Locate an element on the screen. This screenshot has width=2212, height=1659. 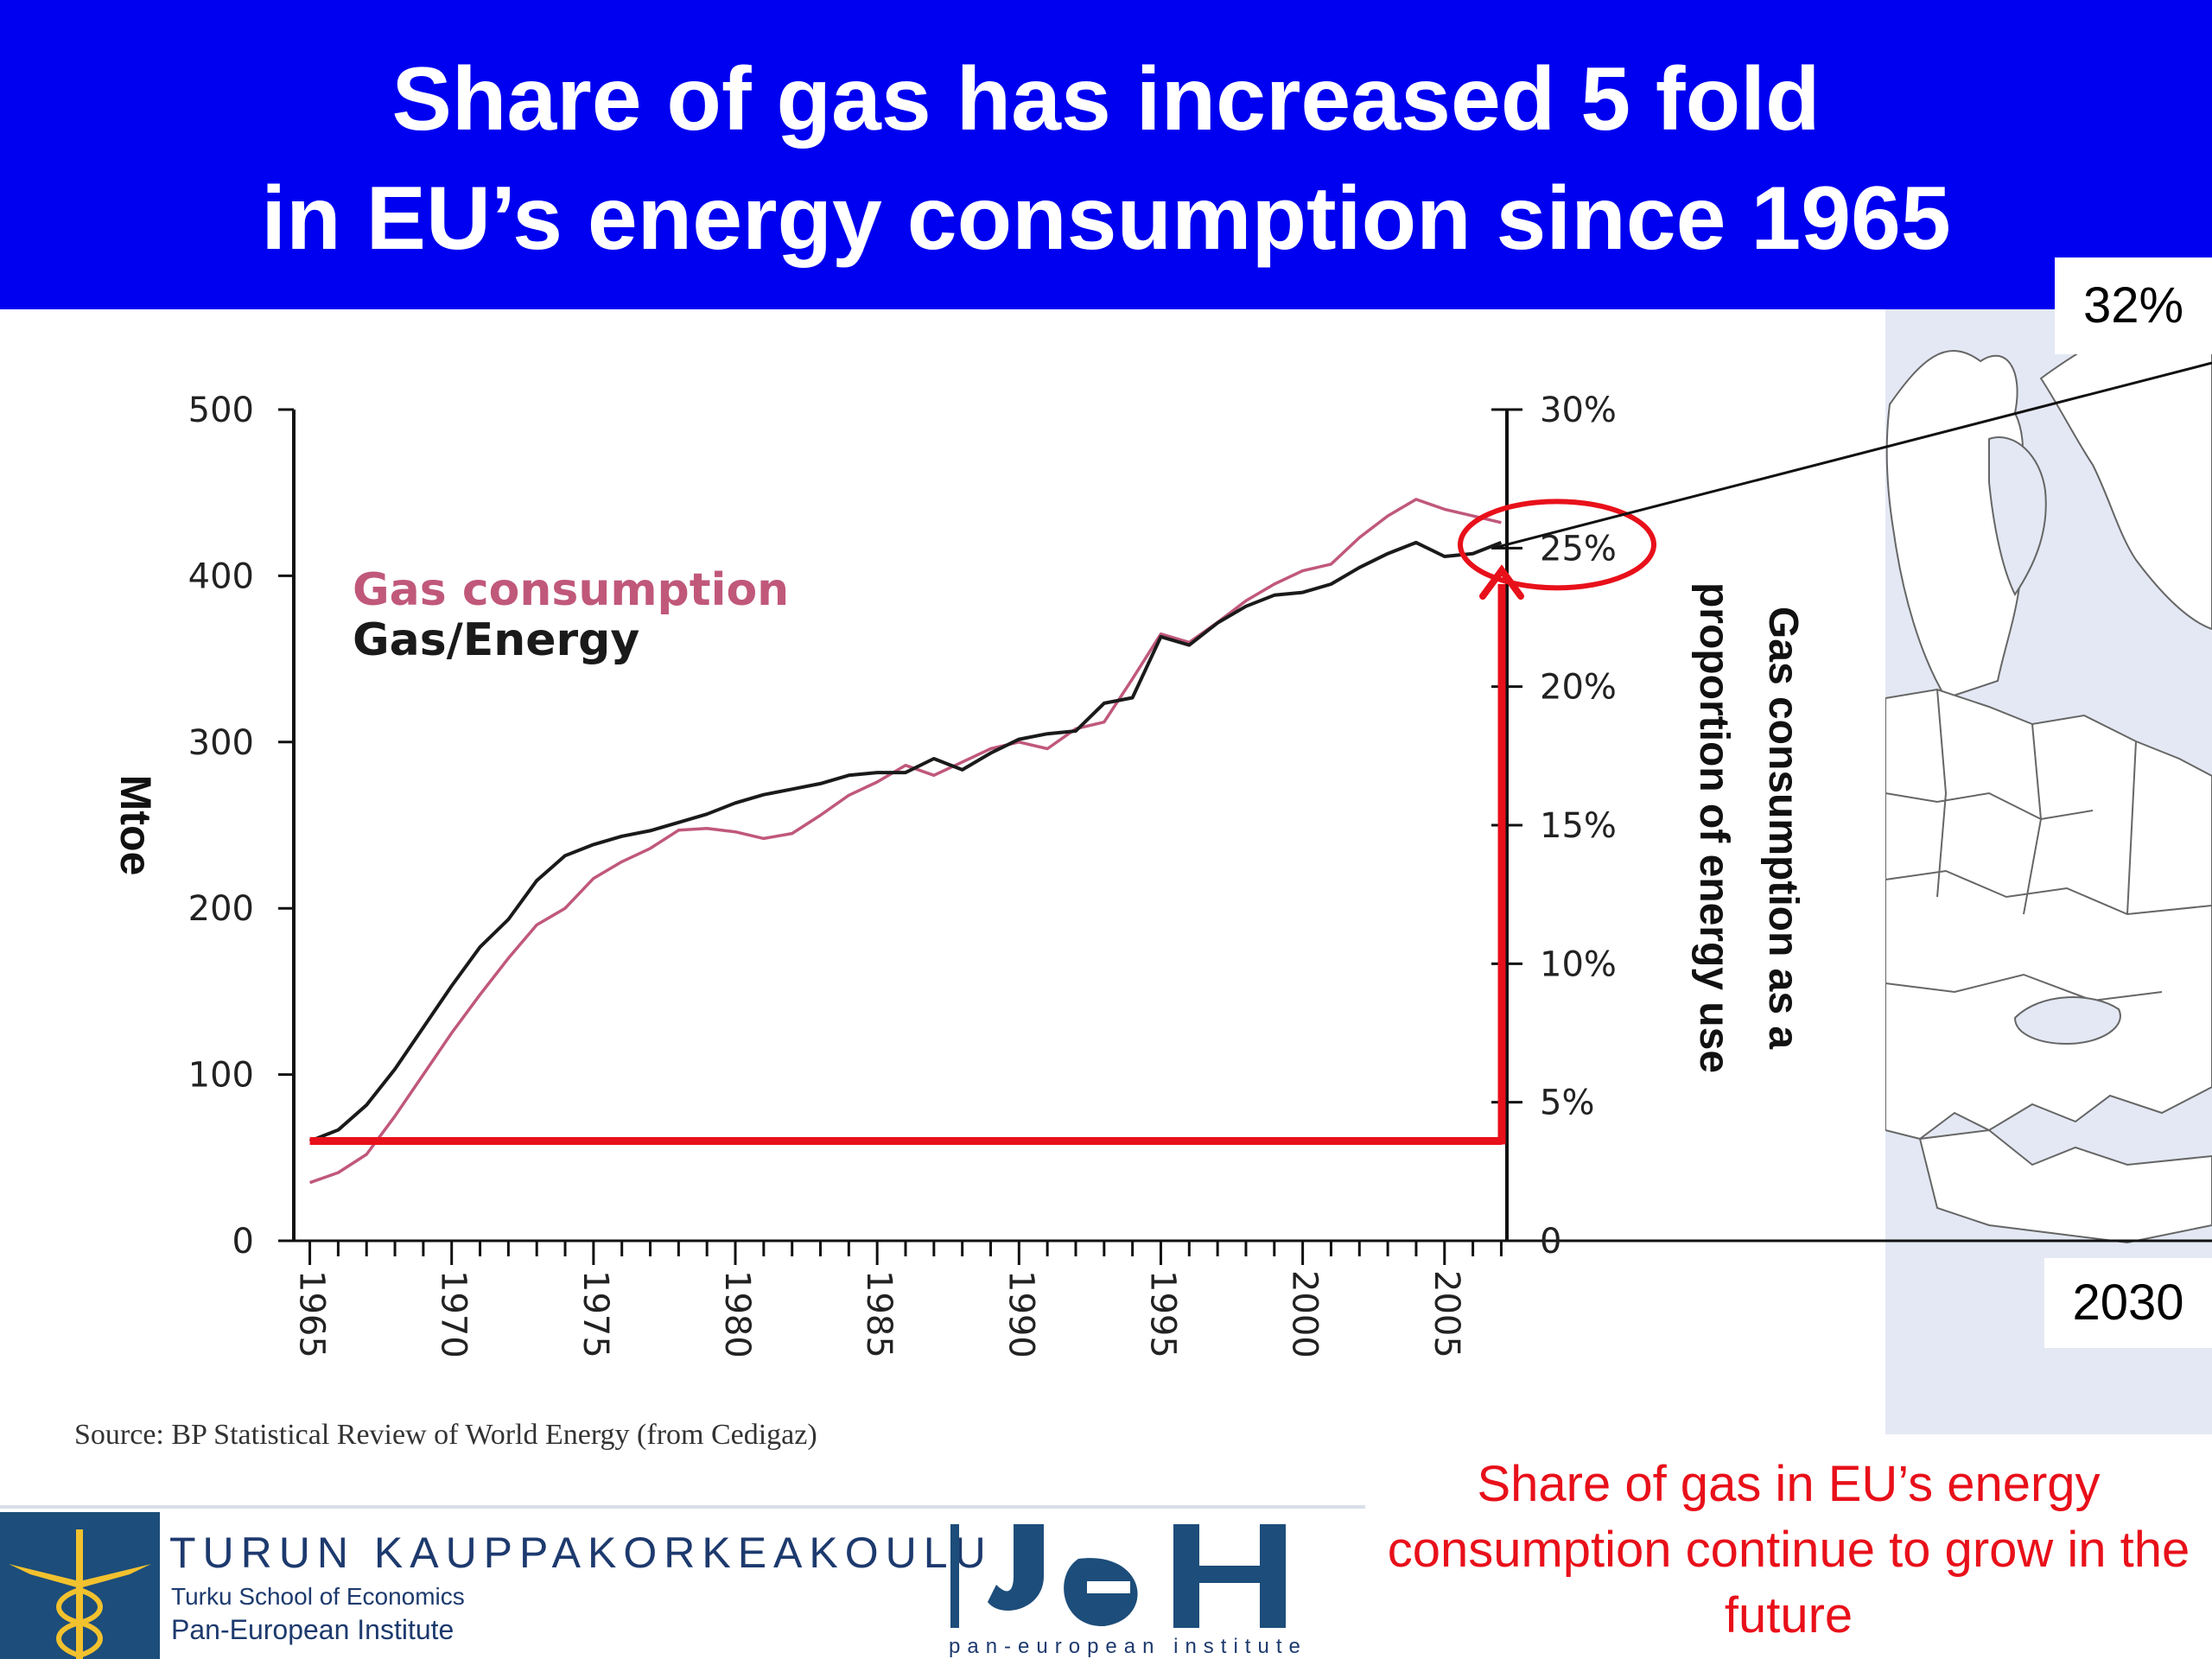
pei-logo-mark is located at coordinates (1118, 1576).